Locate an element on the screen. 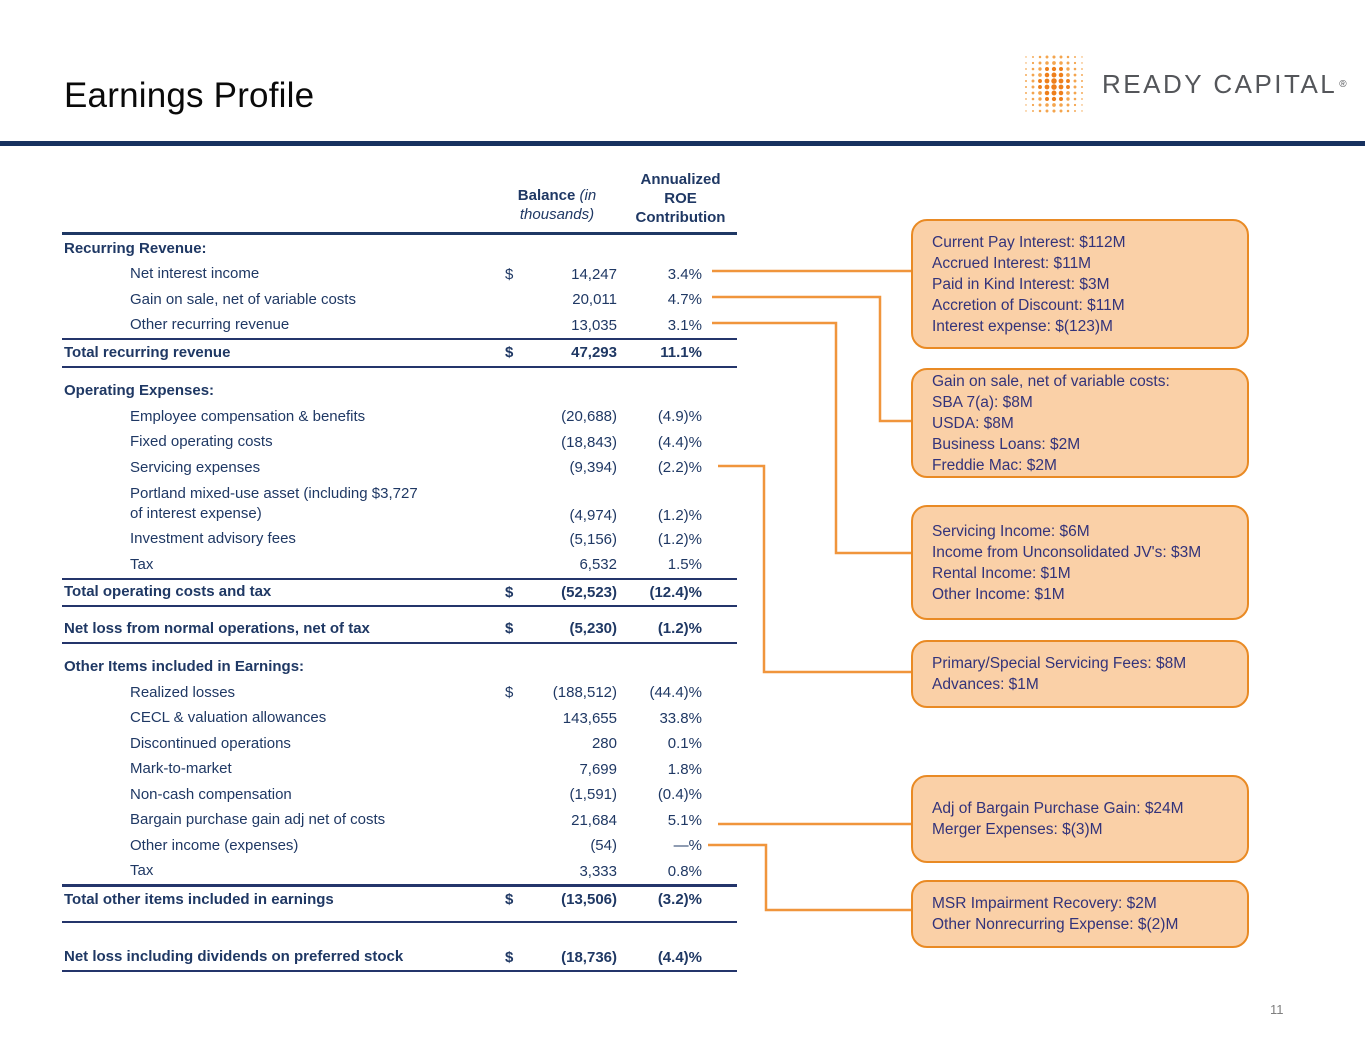 This screenshot has height=1055, width=1365. row-roe-value: 4.7% is located at coordinates (684, 300).